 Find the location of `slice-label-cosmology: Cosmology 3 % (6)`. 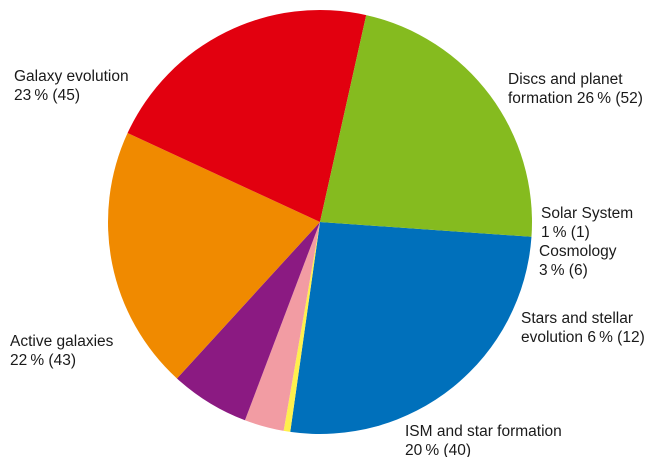

slice-label-cosmology: Cosmology 3 % (6) is located at coordinates (578, 261).